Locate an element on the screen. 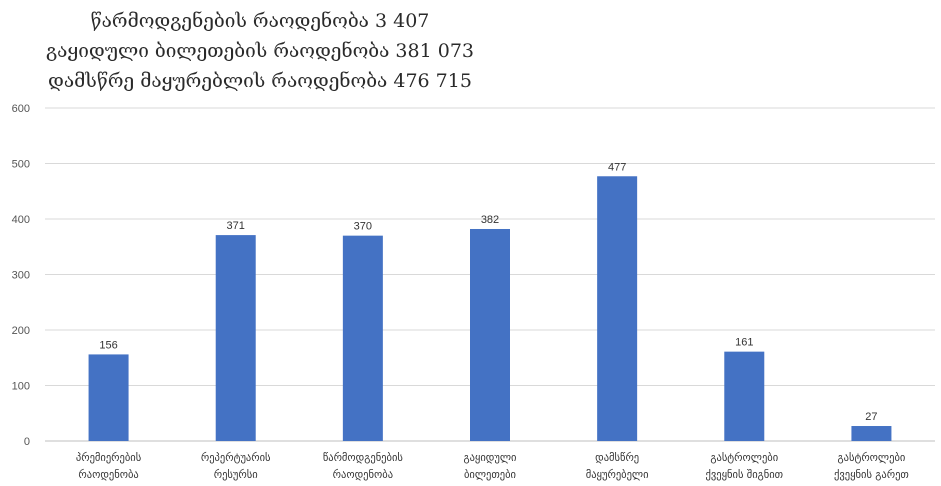 The image size is (941, 486). y-tick-label: 300 is located at coordinates (21, 276).